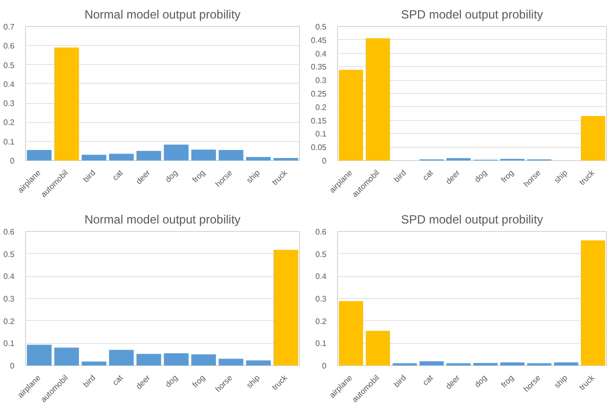  What do you see at coordinates (319, 121) in the screenshot?
I see `y-tick-label: 0.15` at bounding box center [319, 121].